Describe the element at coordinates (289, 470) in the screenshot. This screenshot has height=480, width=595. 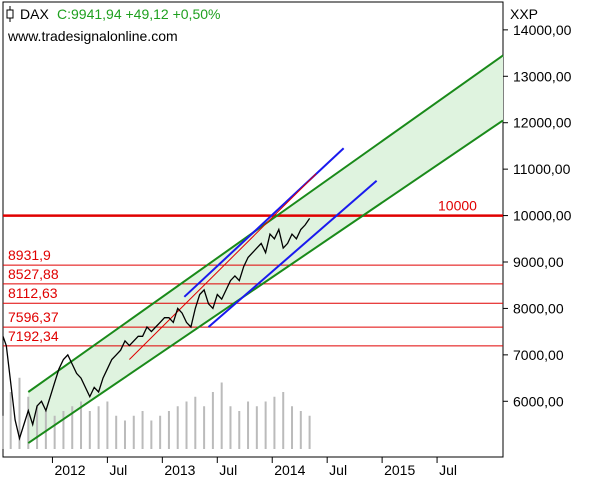
I see `x-tick-label: 2014` at that location.